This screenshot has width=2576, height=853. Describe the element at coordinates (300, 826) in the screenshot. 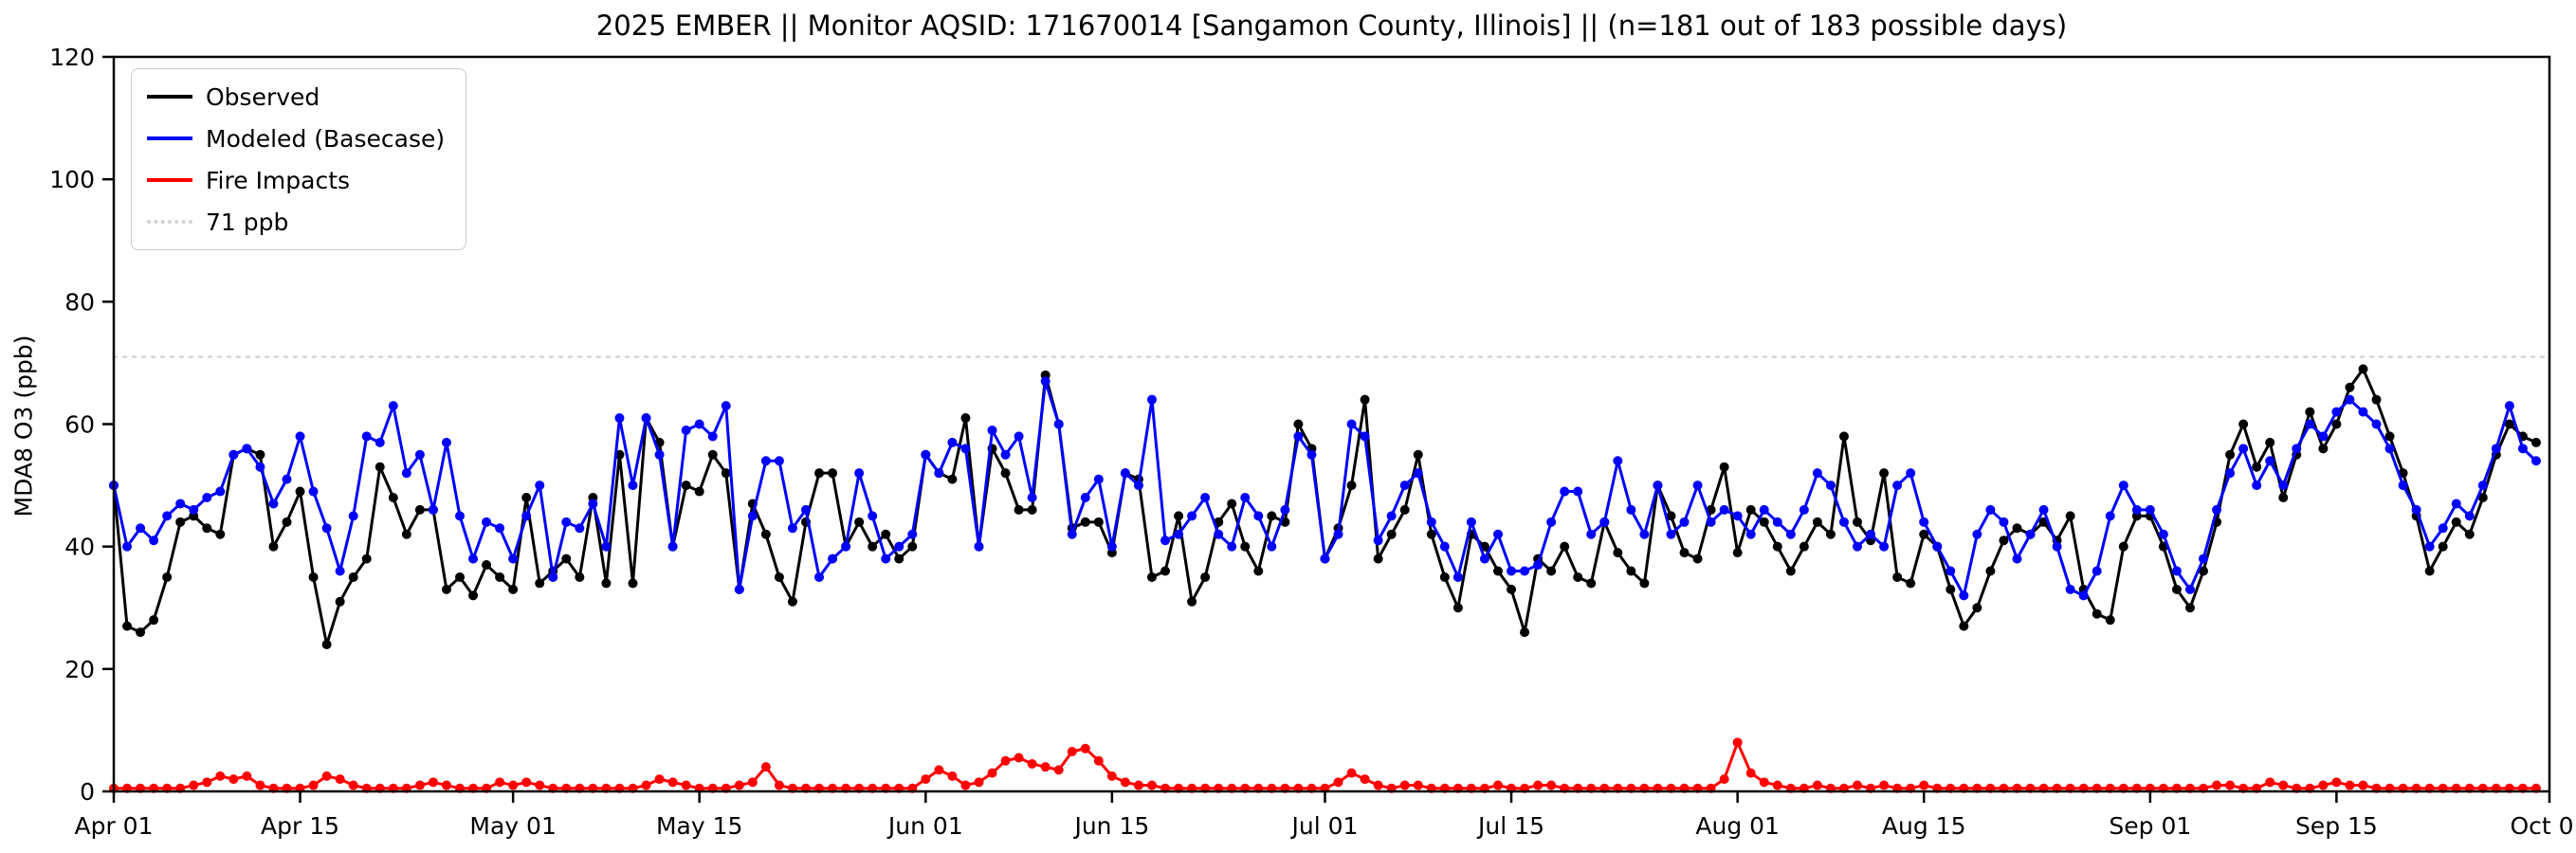

I see `x-tick-label: Apr 15` at that location.